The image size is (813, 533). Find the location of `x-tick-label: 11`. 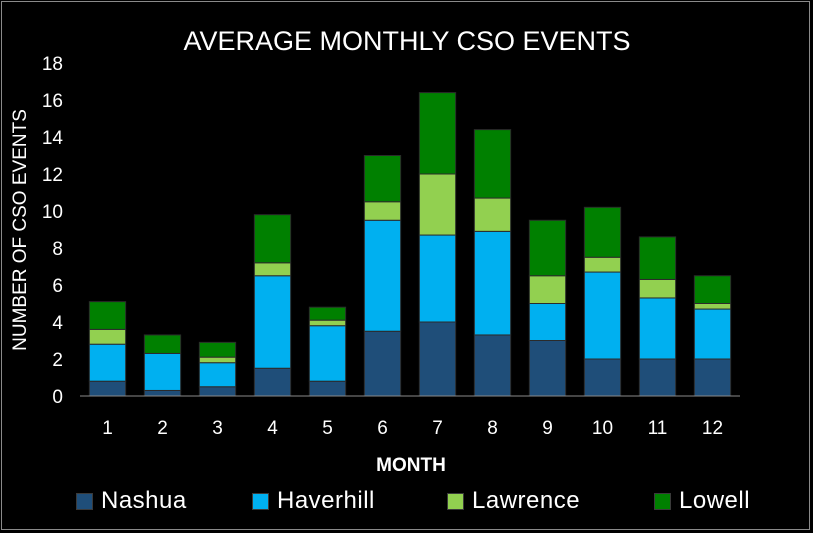

x-tick-label: 11 is located at coordinates (658, 428).